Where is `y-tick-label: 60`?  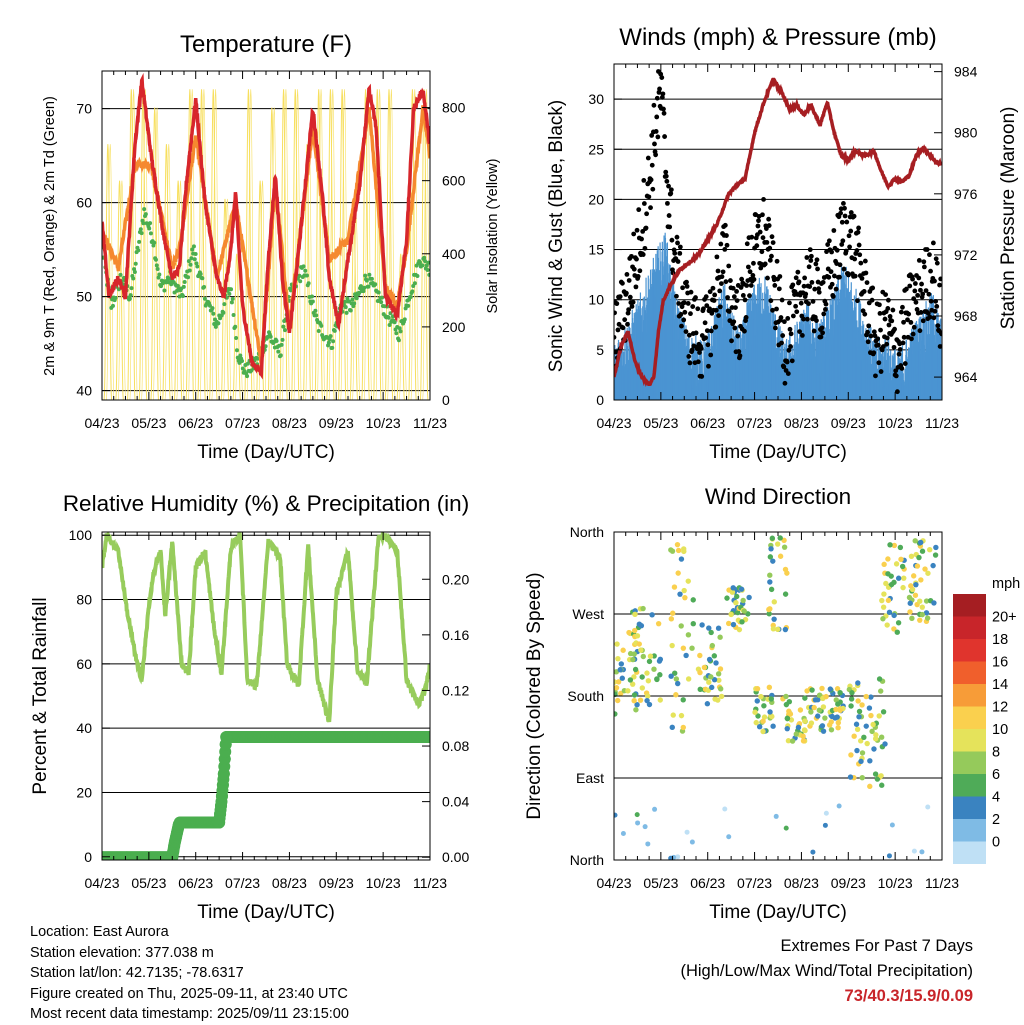 y-tick-label: 60 is located at coordinates (84, 203).